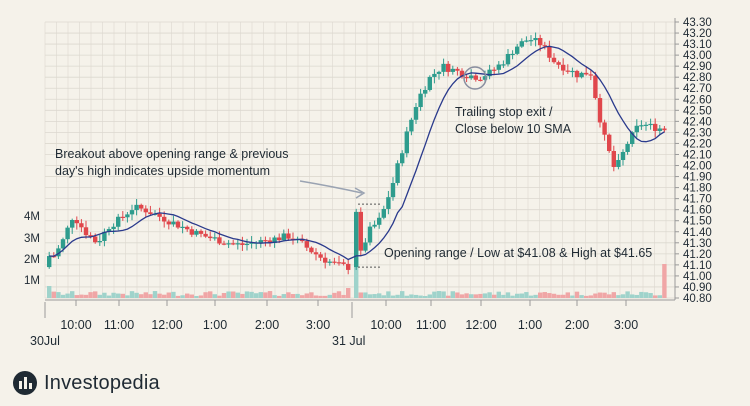  I want to click on time-tick-label: 11:00, so click(119, 325).